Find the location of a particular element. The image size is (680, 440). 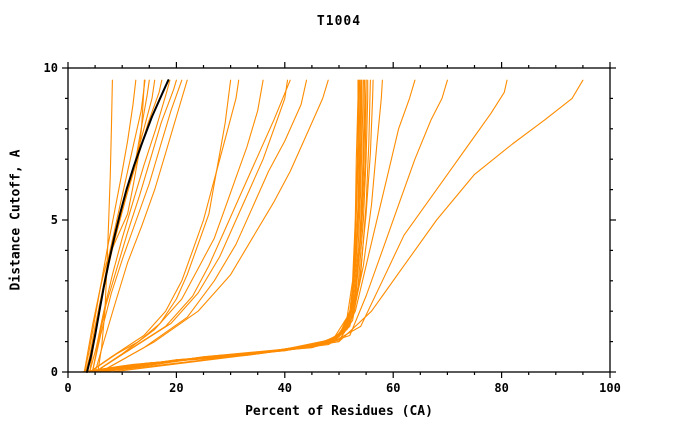

x-tick-label: 0 is located at coordinates (67, 388).